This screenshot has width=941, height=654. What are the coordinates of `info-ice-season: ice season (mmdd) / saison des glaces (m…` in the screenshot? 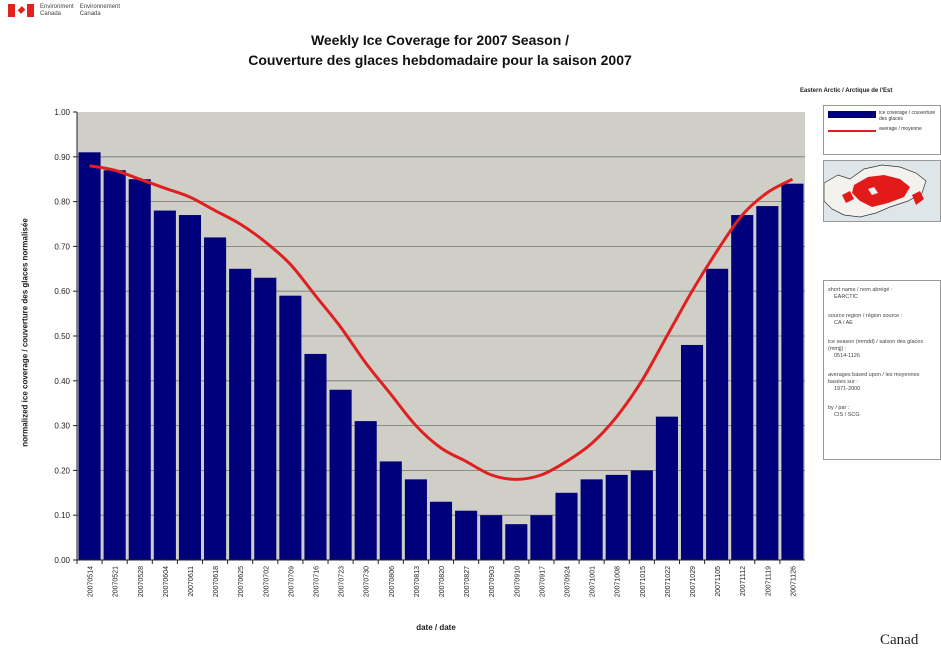 It's located at (882, 349).